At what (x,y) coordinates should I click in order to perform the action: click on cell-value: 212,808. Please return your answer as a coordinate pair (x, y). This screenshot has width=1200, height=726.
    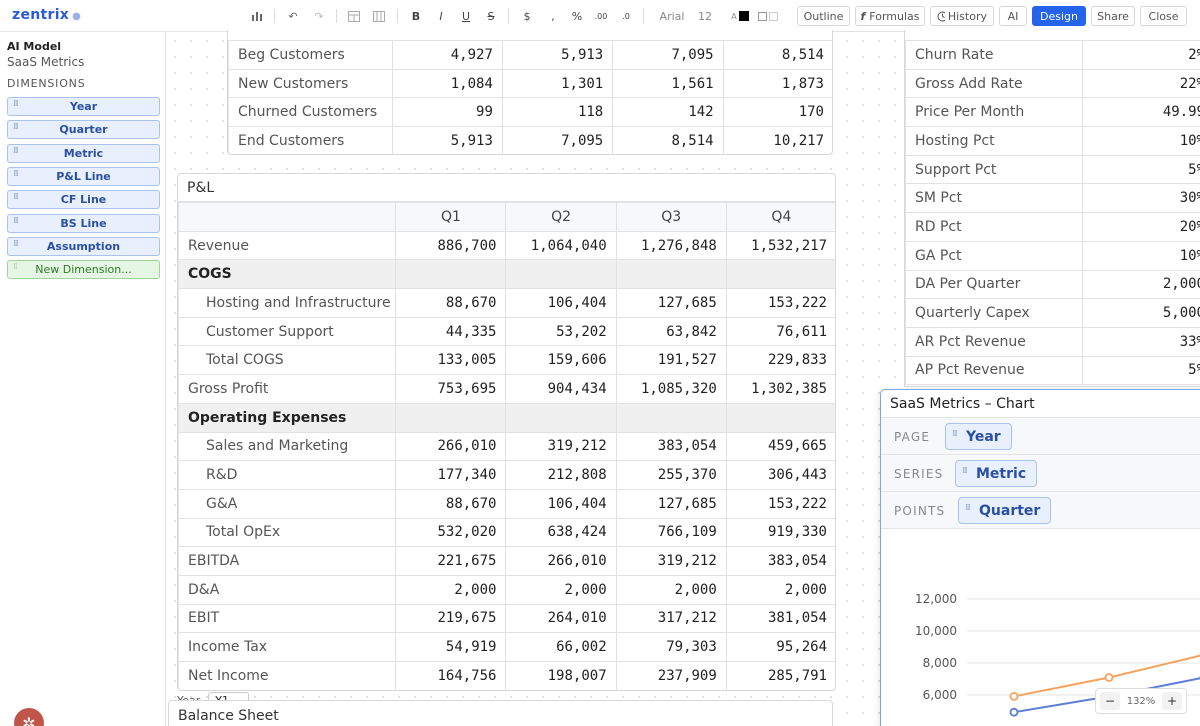
    Looking at the image, I should click on (561, 475).